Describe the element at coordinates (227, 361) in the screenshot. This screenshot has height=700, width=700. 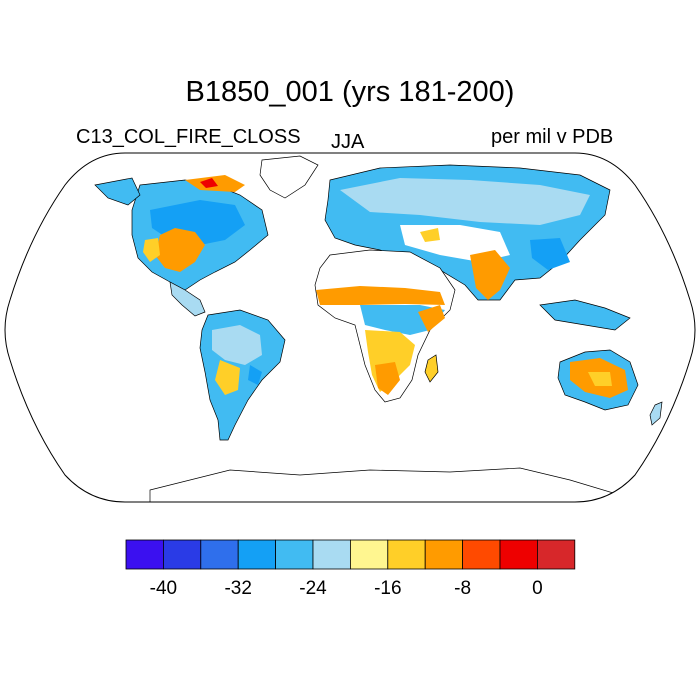
I see `south-america-landmass` at that location.